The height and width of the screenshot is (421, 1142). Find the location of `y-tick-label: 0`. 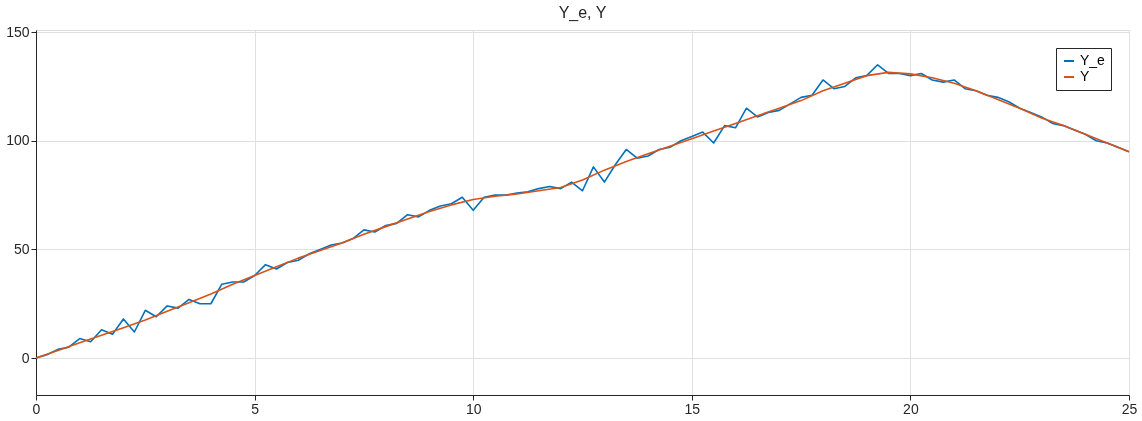

y-tick-label: 0 is located at coordinates (25, 357).